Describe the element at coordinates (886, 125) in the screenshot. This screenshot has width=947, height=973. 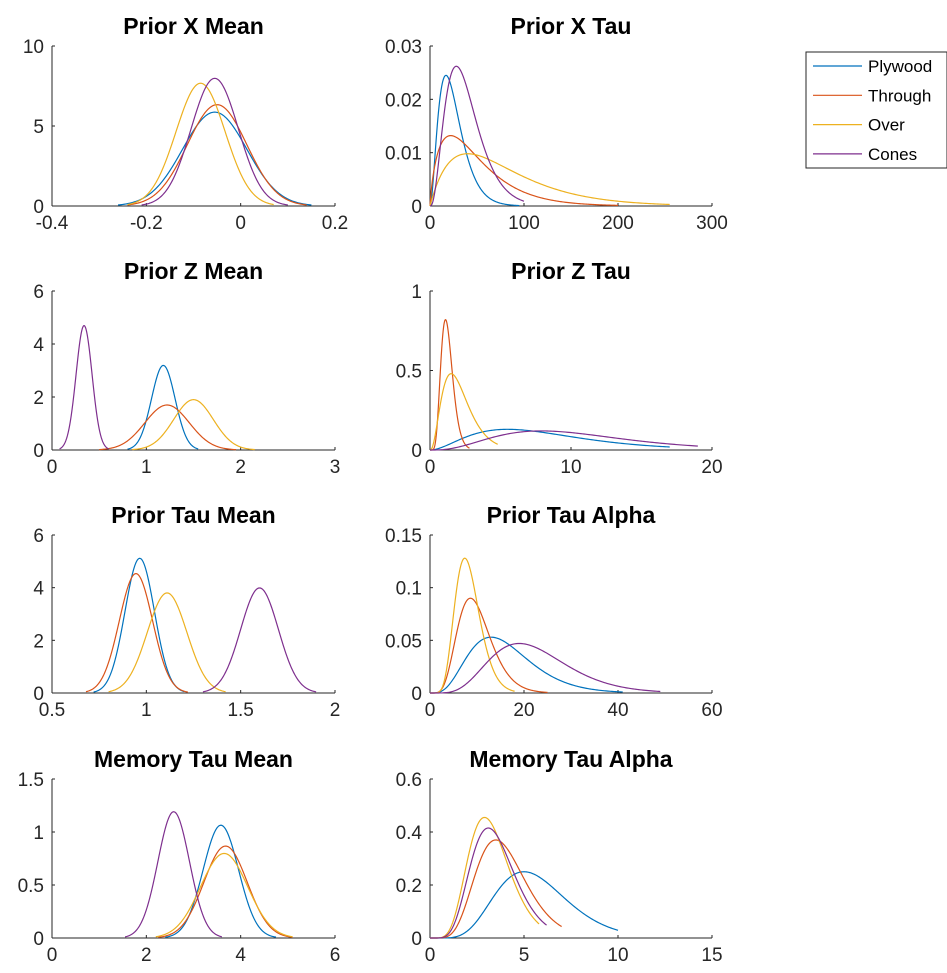
I see `legend-label-over: Over` at that location.